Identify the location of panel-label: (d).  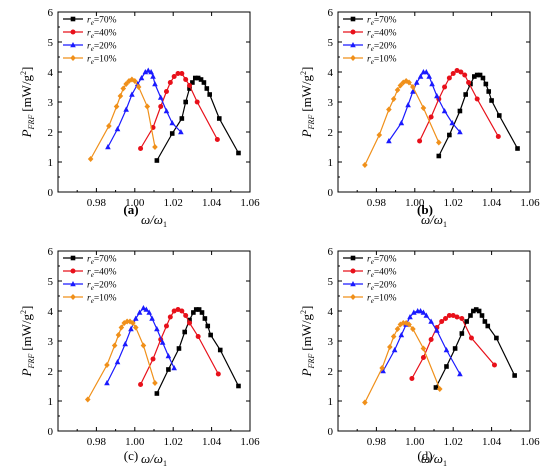
(424, 455).